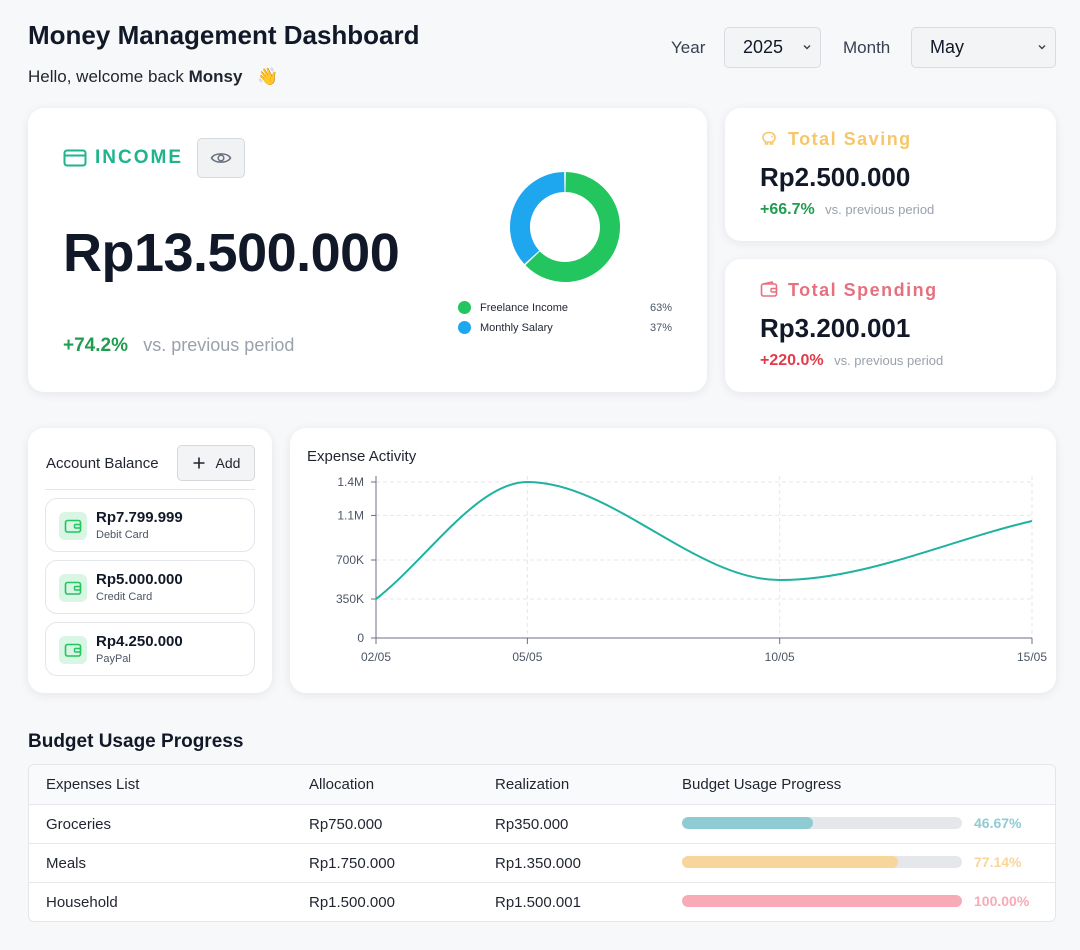  What do you see at coordinates (867, 47) in the screenshot?
I see `month-label: Month` at bounding box center [867, 47].